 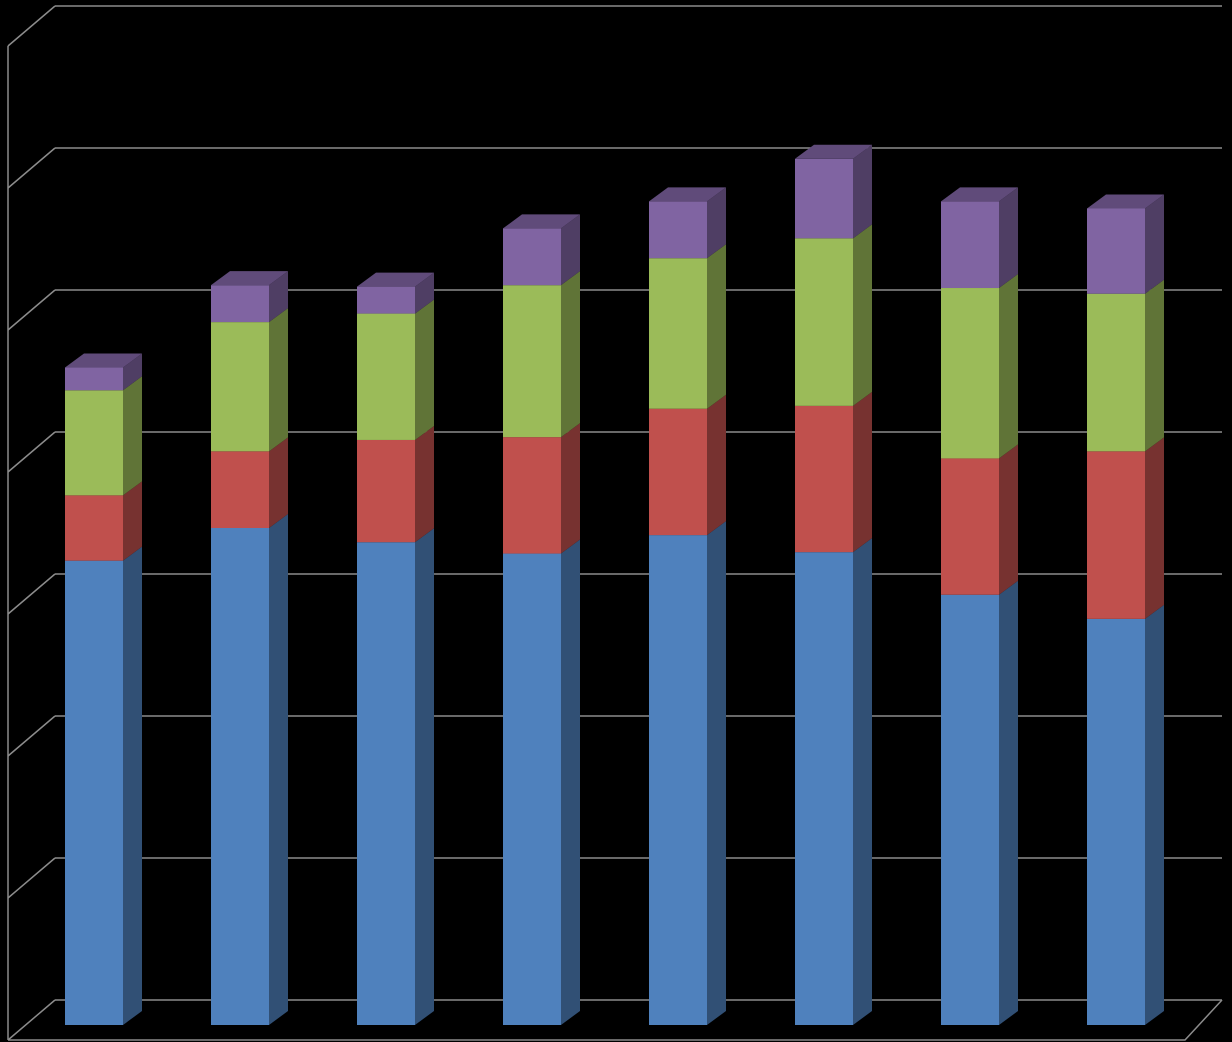 What do you see at coordinates (615, 1020) in the screenshot?
I see `floor-edge` at bounding box center [615, 1020].